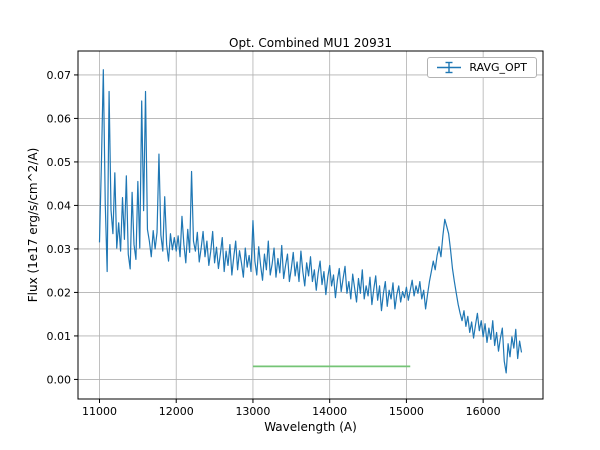  I want to click on y-tick-label: 0.02, so click(59, 292).